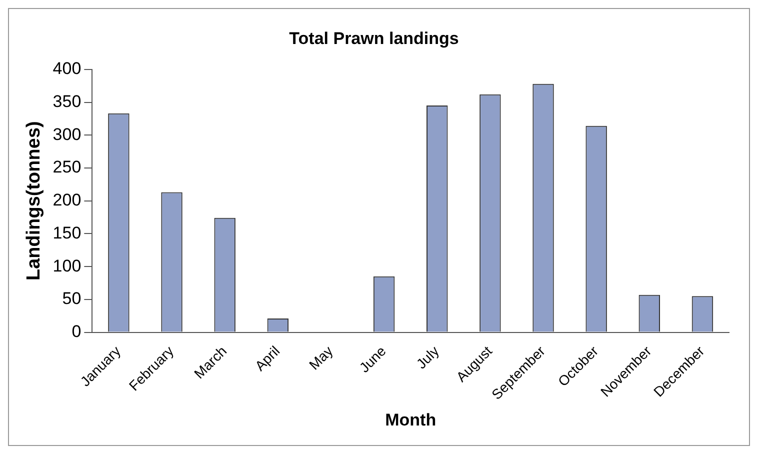  What do you see at coordinates (410, 420) in the screenshot?
I see `x-axis-title: Month` at bounding box center [410, 420].